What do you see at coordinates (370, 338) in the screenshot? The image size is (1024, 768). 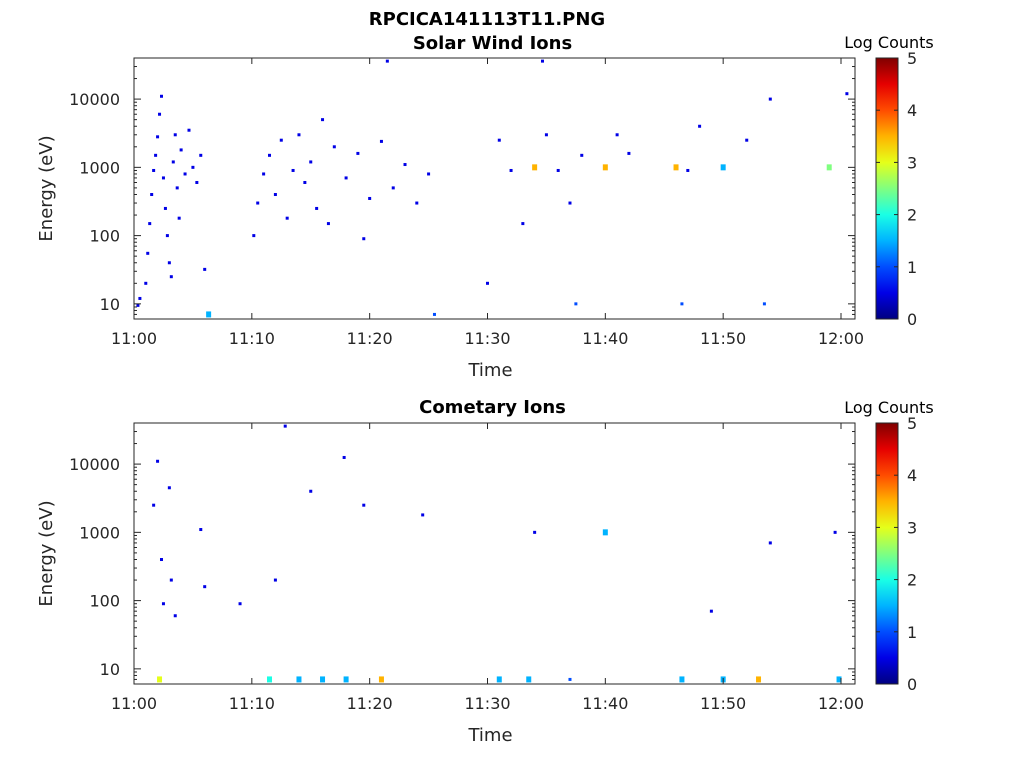 I see `x-tick-label: 11:20` at bounding box center [370, 338].